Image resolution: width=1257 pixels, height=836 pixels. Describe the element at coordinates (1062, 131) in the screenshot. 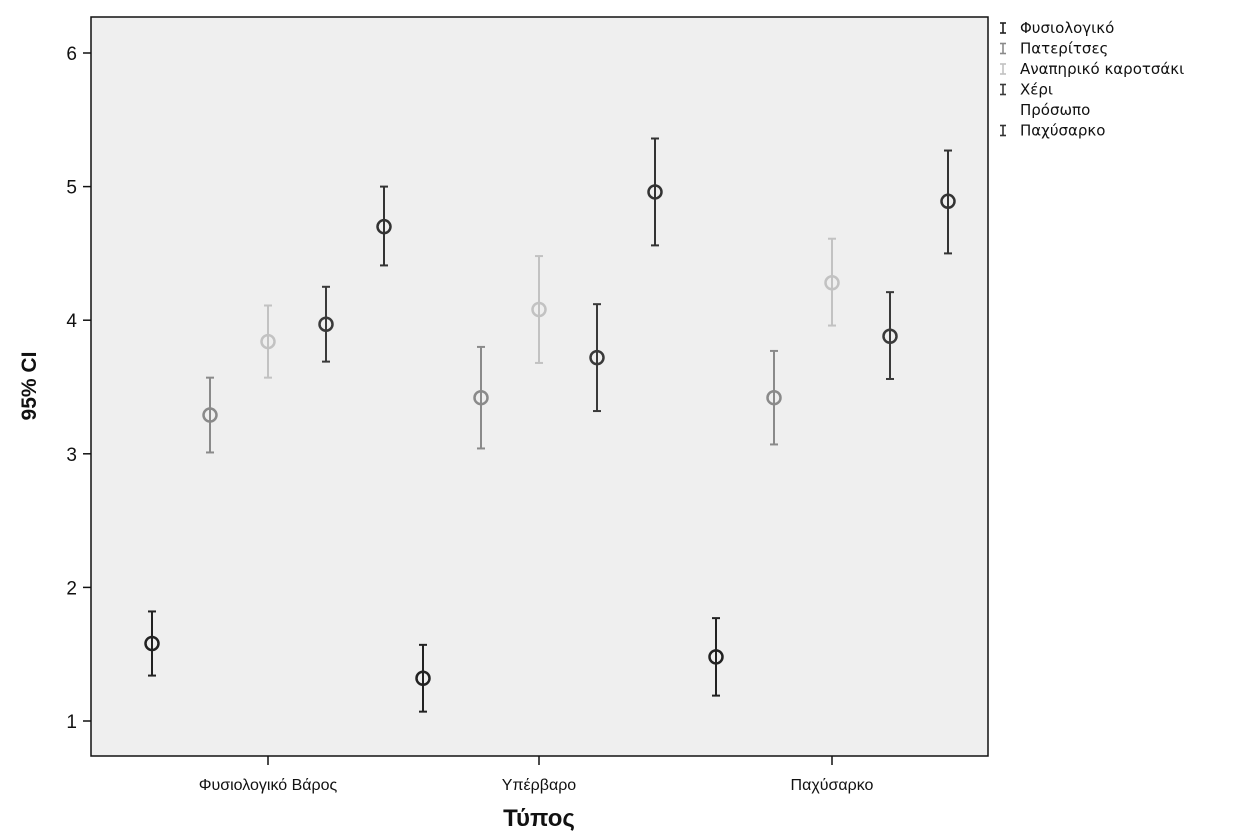

I see `legend-label: Παχύσαρκο` at that location.